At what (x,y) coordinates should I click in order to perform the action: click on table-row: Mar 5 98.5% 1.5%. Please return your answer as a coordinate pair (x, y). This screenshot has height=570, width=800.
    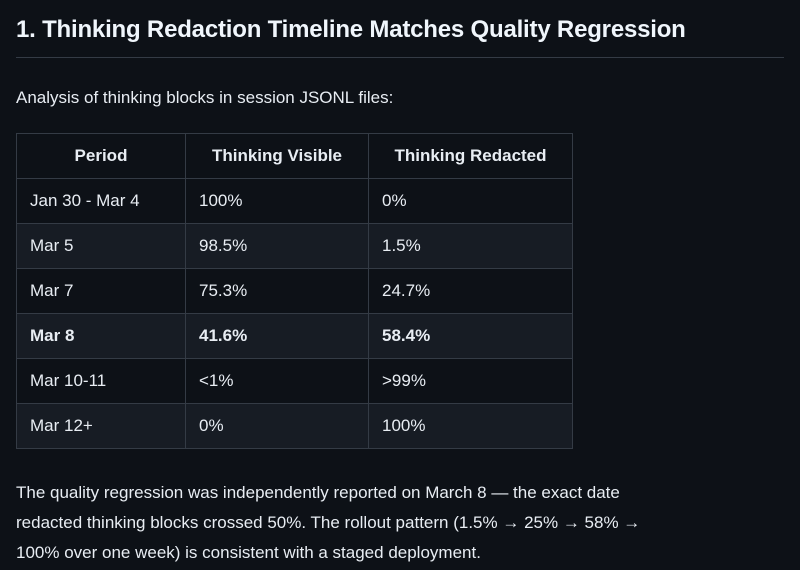
    Looking at the image, I should click on (294, 246).